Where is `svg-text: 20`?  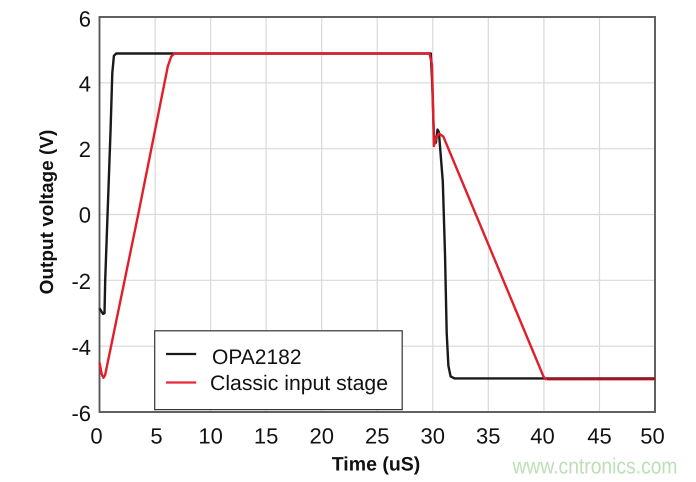
svg-text: 20 is located at coordinates (321, 436).